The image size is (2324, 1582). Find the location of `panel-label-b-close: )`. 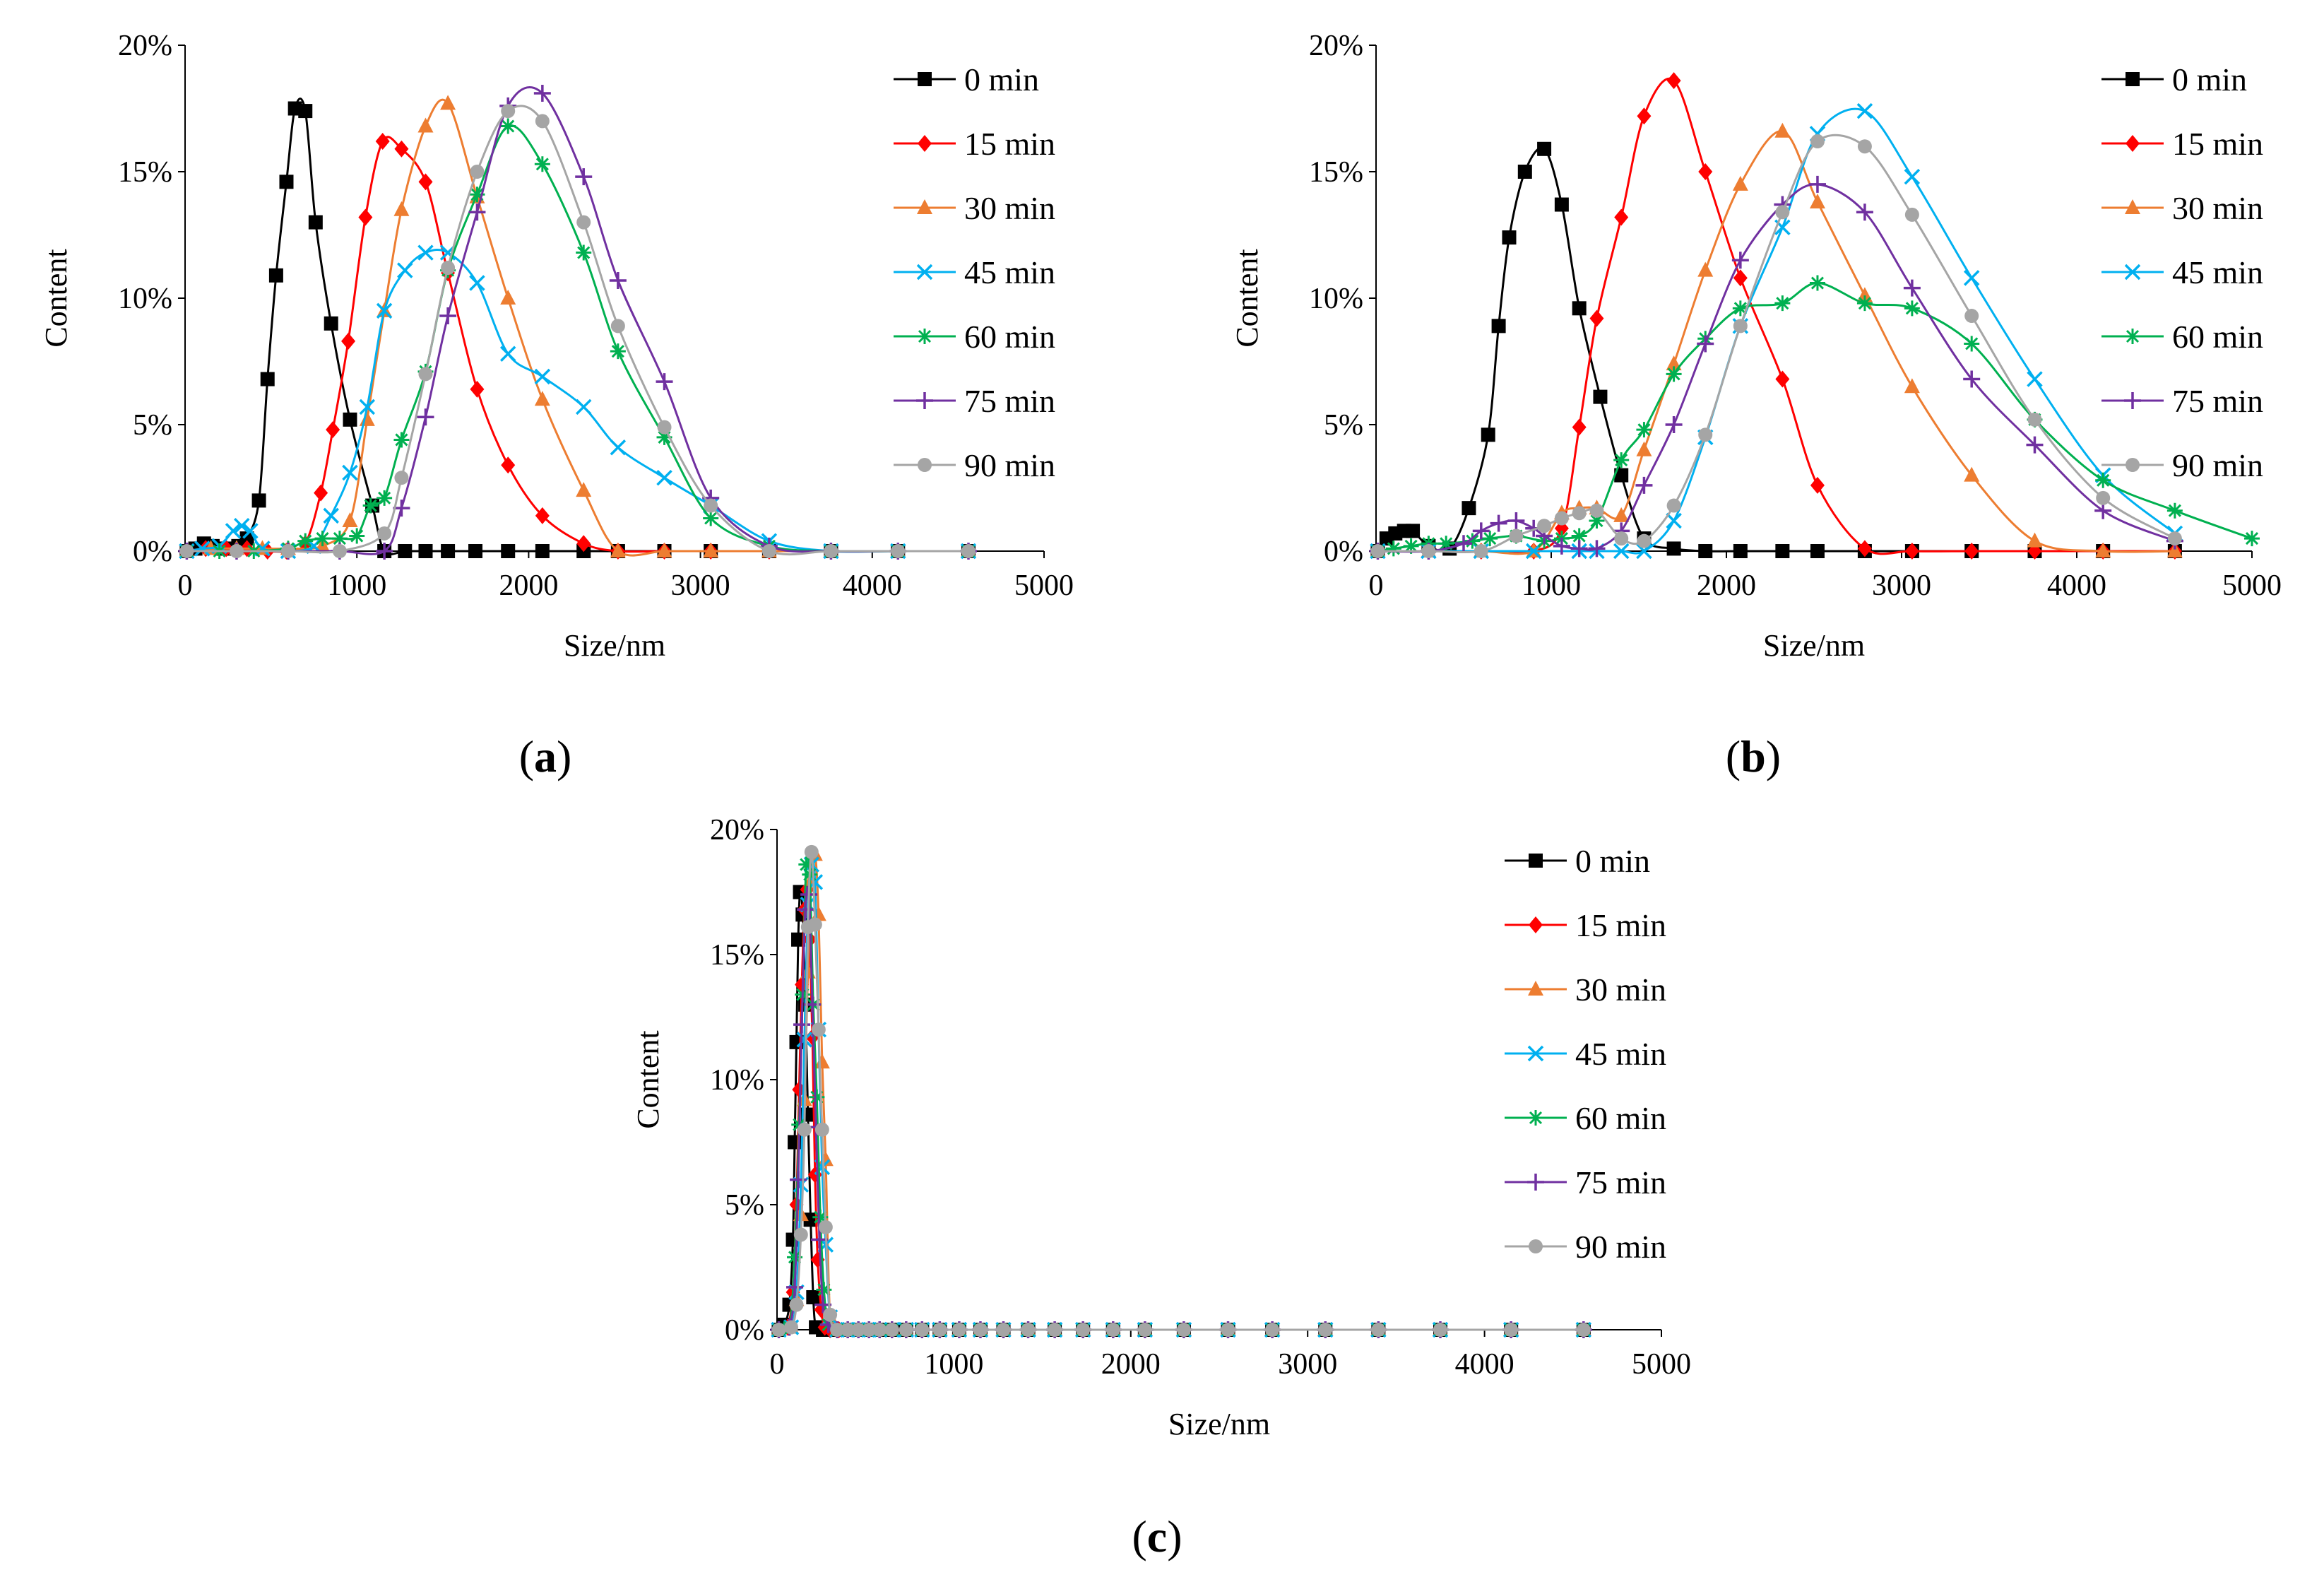

panel-label-b-close: ) is located at coordinates (1773, 756).